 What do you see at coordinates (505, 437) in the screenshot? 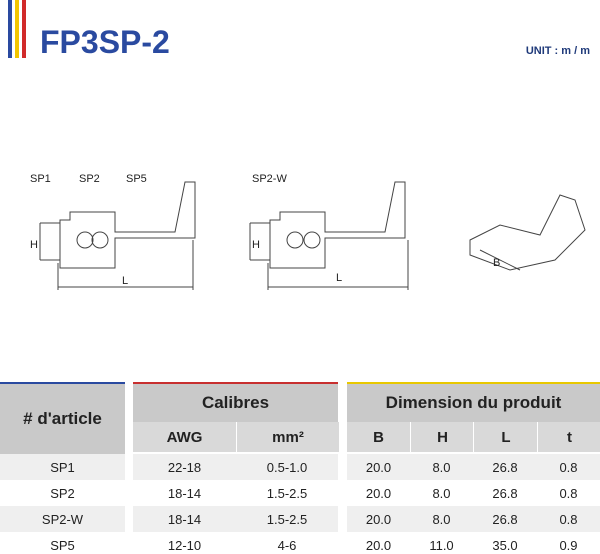
I see `column-header: L` at bounding box center [505, 437].